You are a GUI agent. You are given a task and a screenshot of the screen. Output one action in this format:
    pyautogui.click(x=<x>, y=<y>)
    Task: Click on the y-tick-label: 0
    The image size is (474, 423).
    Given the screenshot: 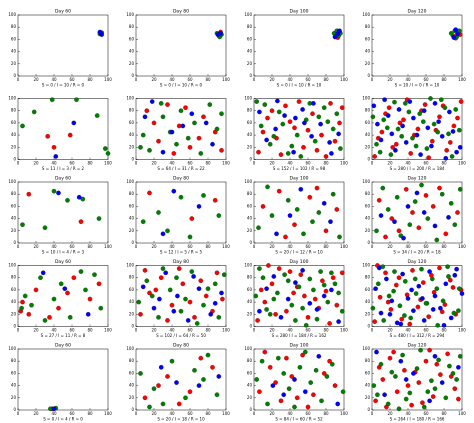 What is the action you would take?
    pyautogui.click(x=368, y=242)
    